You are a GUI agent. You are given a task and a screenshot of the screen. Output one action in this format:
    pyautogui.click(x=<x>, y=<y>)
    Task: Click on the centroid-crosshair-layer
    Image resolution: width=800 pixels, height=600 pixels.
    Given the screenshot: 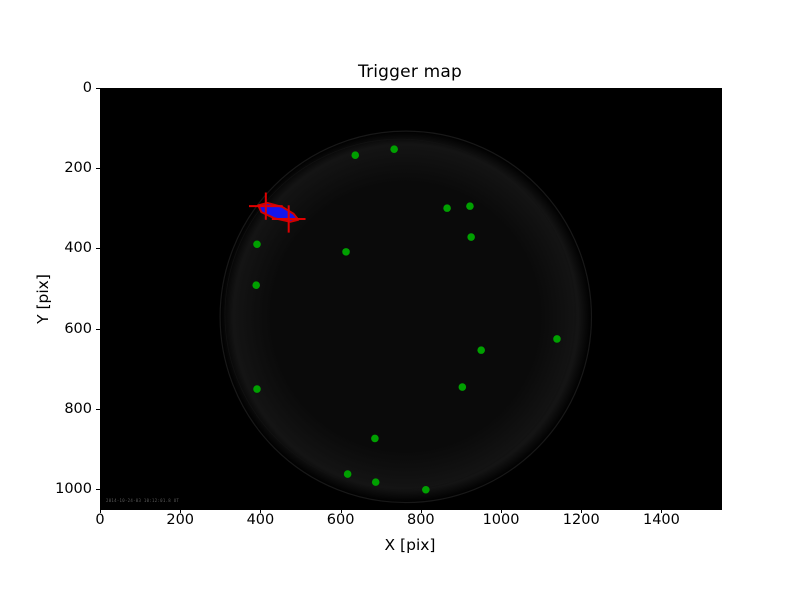 What is the action you would take?
    pyautogui.click(x=277, y=212)
    